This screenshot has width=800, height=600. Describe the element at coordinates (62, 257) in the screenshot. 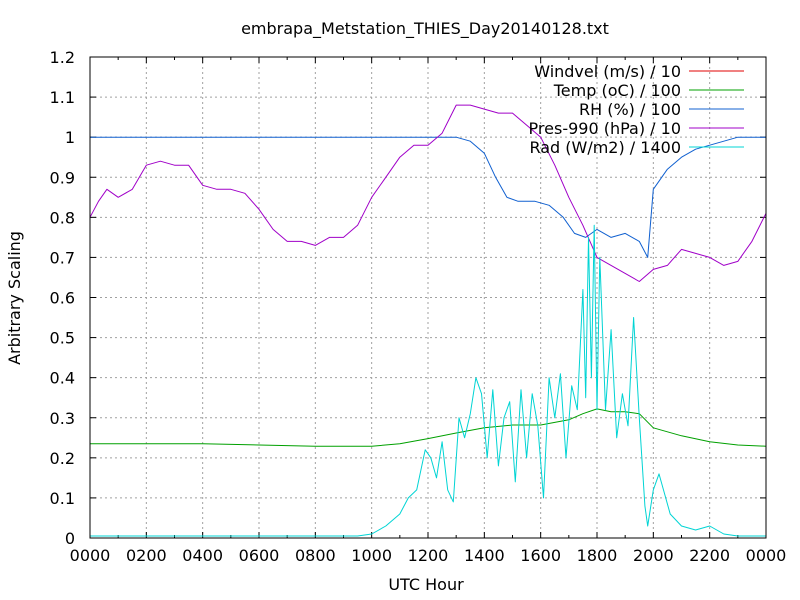

I see `y-tick-label: 0.7` at that location.